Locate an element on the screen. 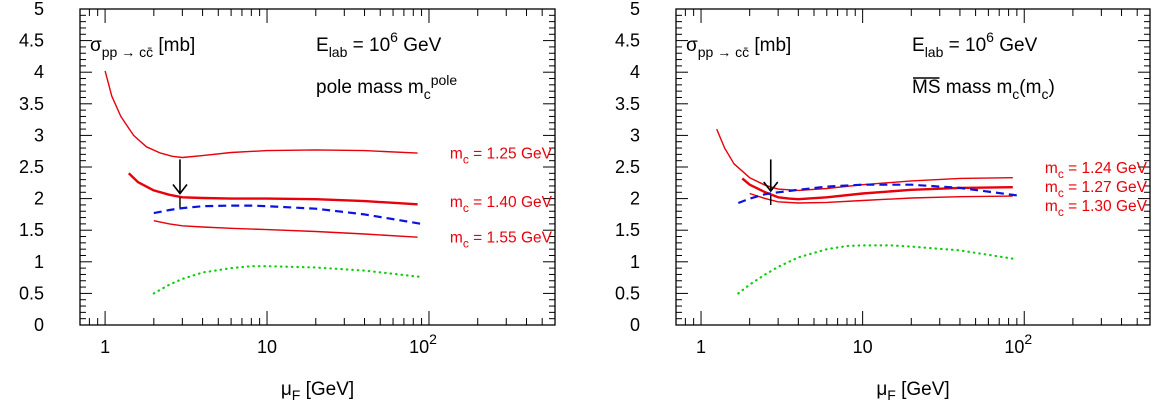 The image size is (1156, 406). mass-label: mc = 1.24 GeV is located at coordinates (1096, 170).